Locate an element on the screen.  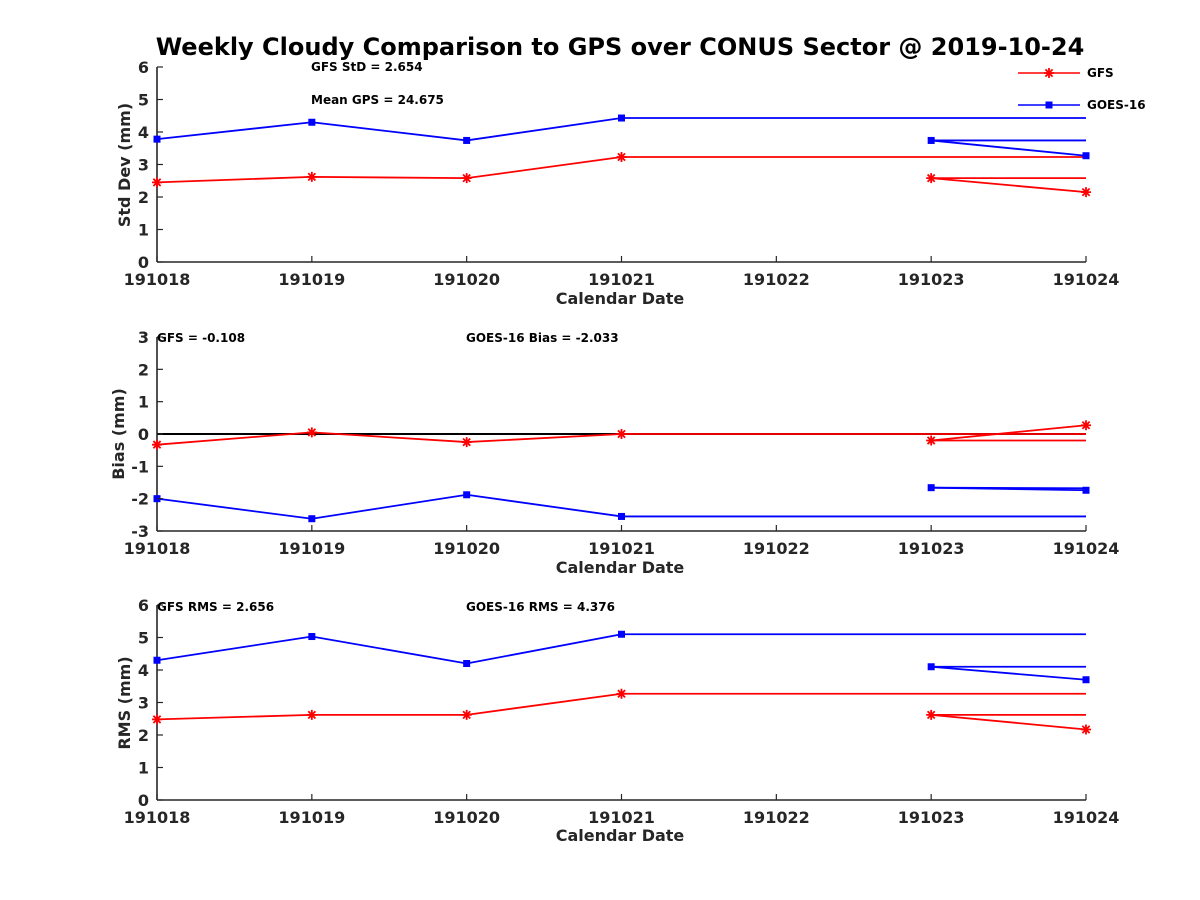
bias-x-tick-label: 191023 is located at coordinates (931, 548).